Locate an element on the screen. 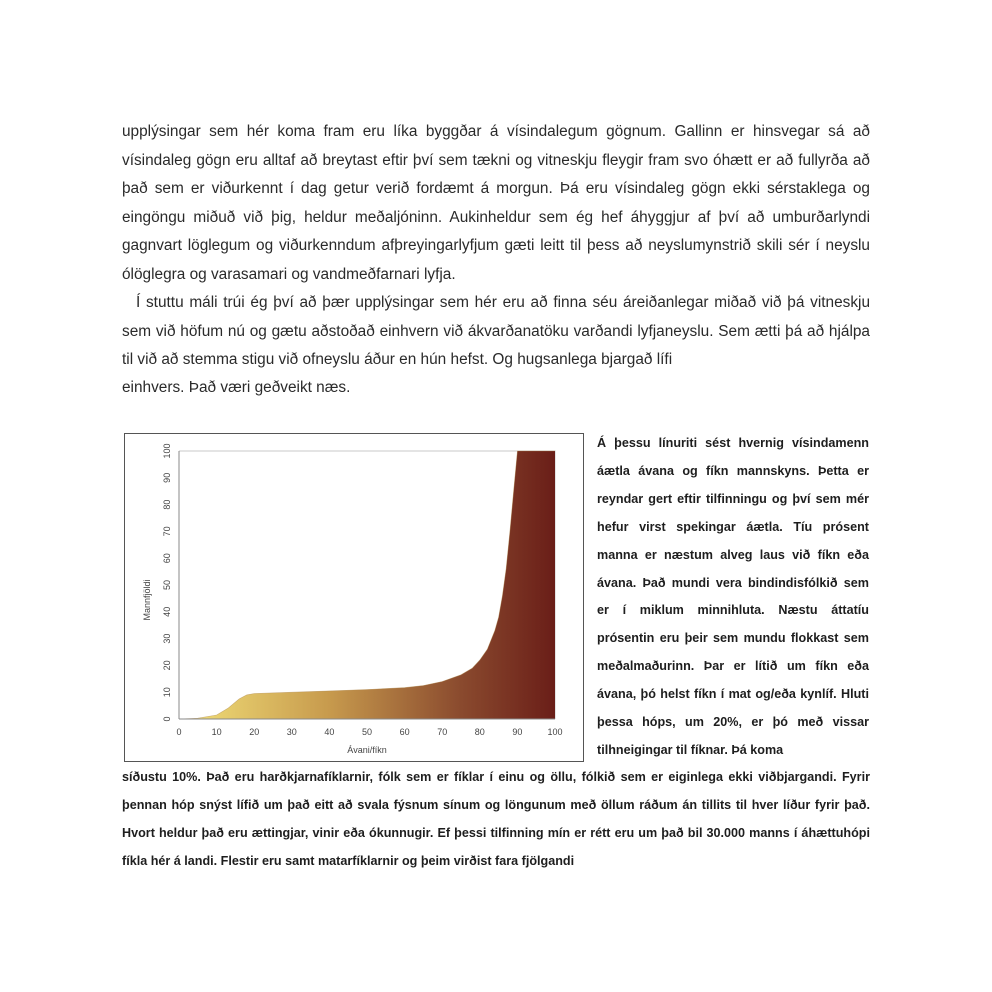  data-line is located at coordinates (366, 585).